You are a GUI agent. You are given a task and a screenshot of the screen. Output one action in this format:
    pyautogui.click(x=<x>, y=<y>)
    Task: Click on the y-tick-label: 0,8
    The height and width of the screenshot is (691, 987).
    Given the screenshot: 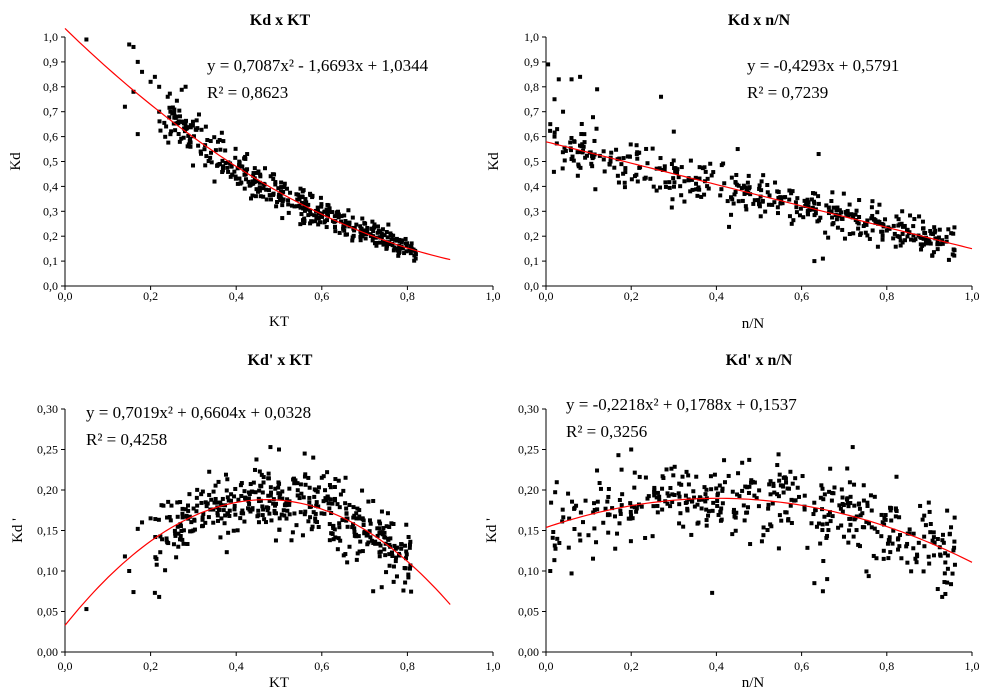 What is the action you would take?
    pyautogui.click(x=531, y=87)
    